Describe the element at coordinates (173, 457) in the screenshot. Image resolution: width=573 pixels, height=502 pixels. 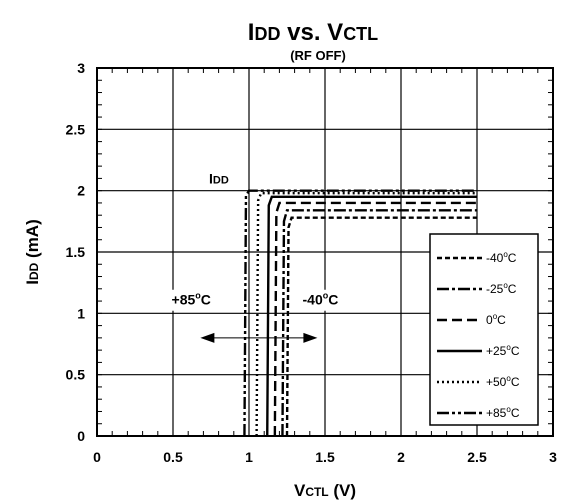
I see `x-tick-label: 0.5` at that location.